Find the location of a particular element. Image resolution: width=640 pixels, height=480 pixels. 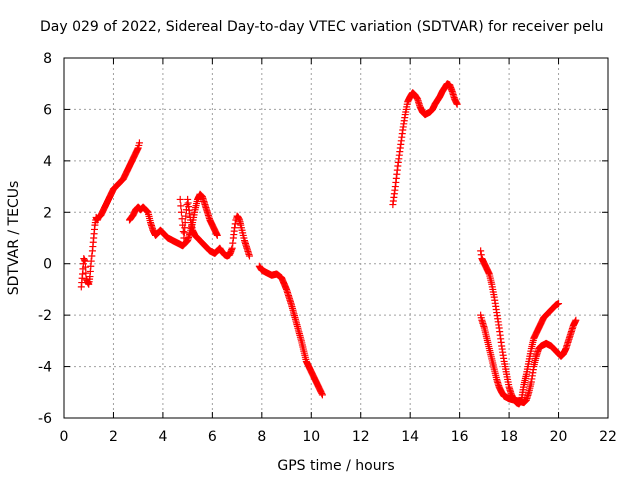

y-axis-label: SDTVAR / TECUs is located at coordinates (14, 238).